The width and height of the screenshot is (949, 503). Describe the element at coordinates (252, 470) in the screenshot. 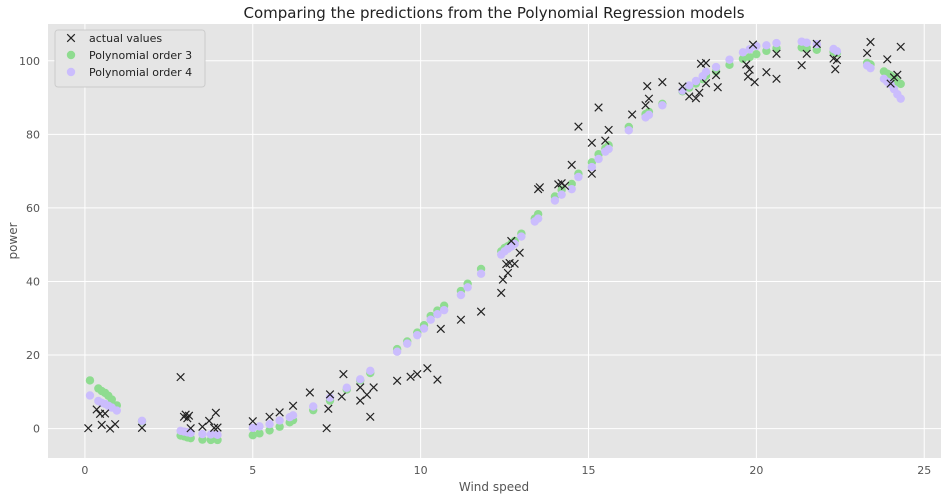

I see `x-tick-label: 5` at that location.